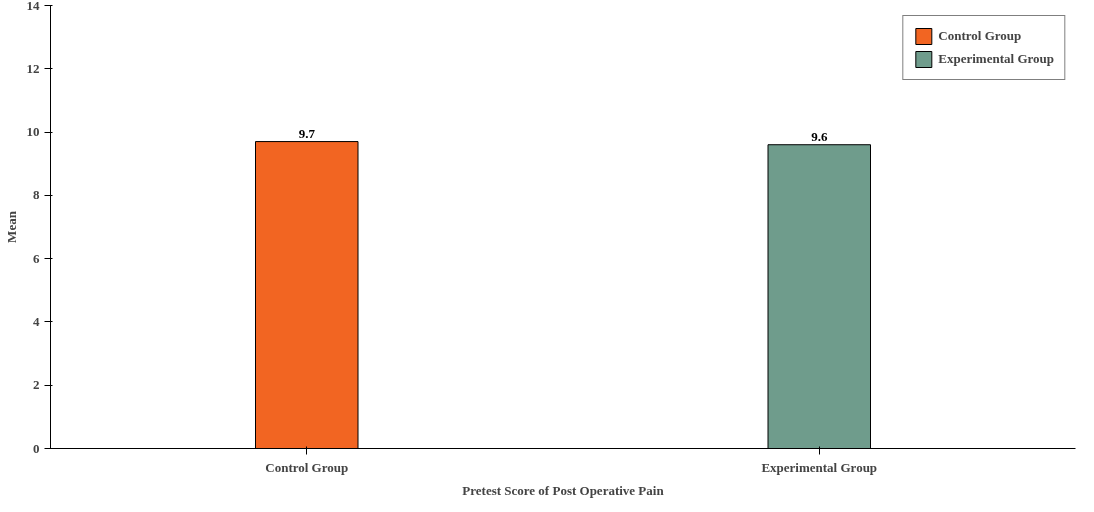 The image size is (1094, 512). What do you see at coordinates (36, 385) in the screenshot?
I see `y-tick-label: 2` at bounding box center [36, 385].